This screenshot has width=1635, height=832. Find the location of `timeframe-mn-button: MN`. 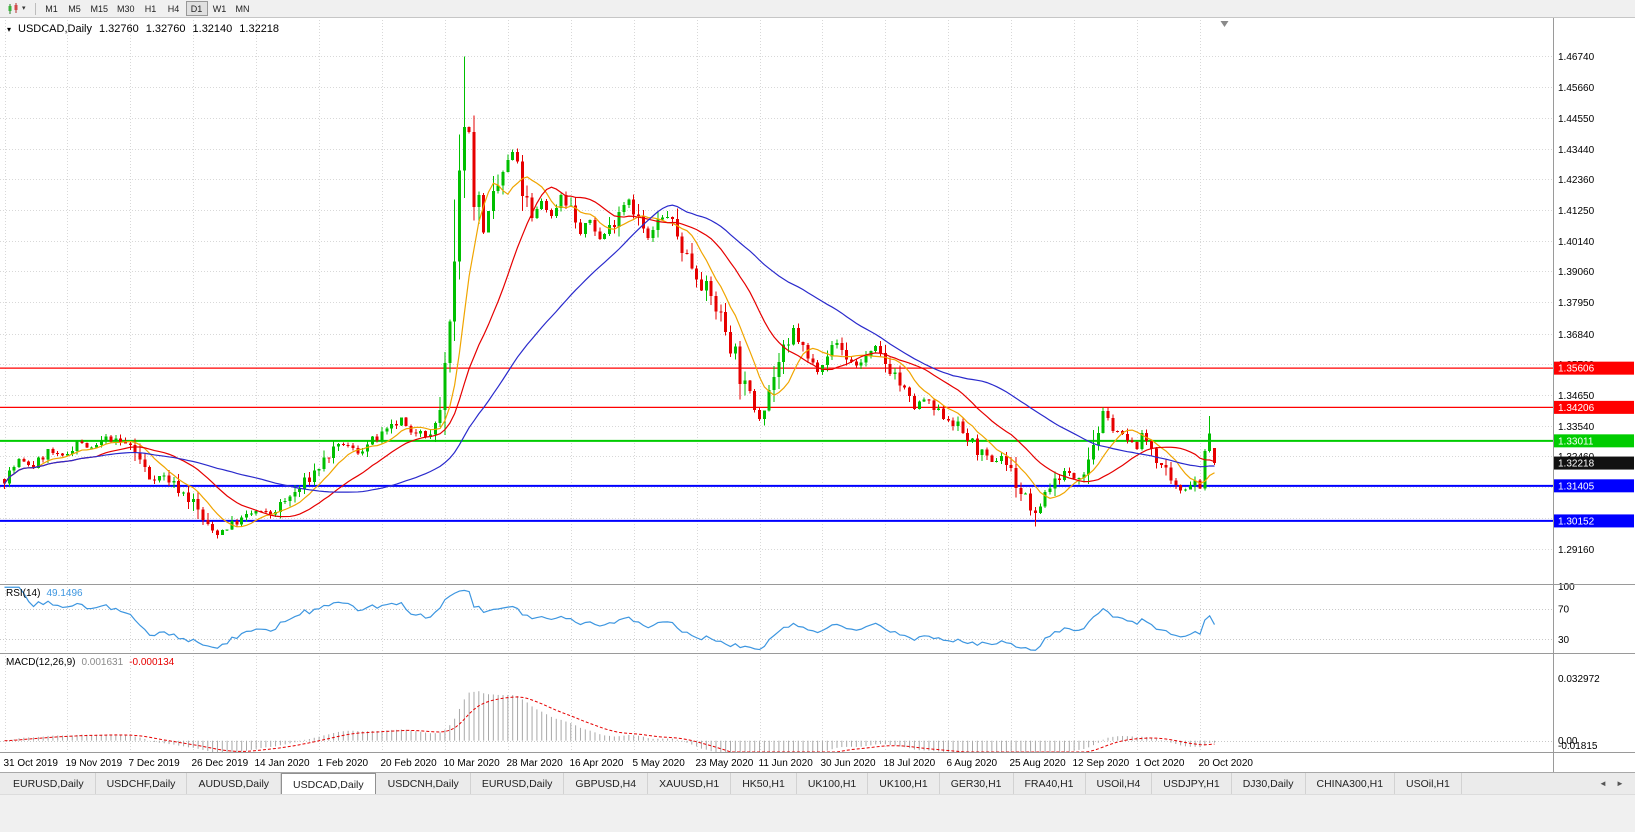

timeframe-mn-button: MN is located at coordinates (243, 8).